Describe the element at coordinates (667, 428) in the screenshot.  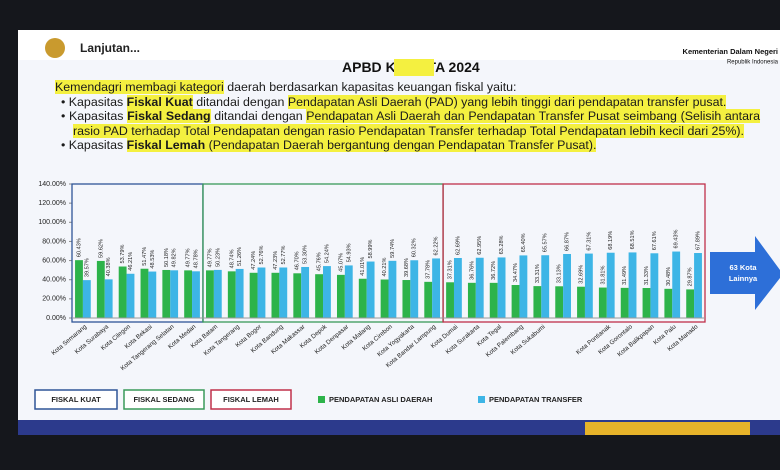
I see `footer-accent` at that location.